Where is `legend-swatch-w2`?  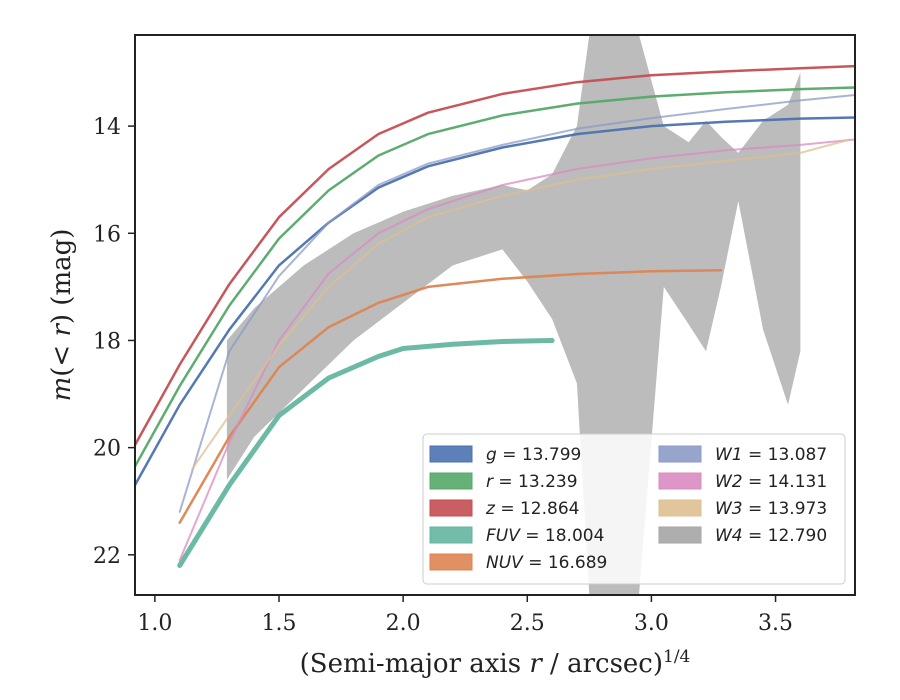
legend-swatch-w2 is located at coordinates (680, 481).